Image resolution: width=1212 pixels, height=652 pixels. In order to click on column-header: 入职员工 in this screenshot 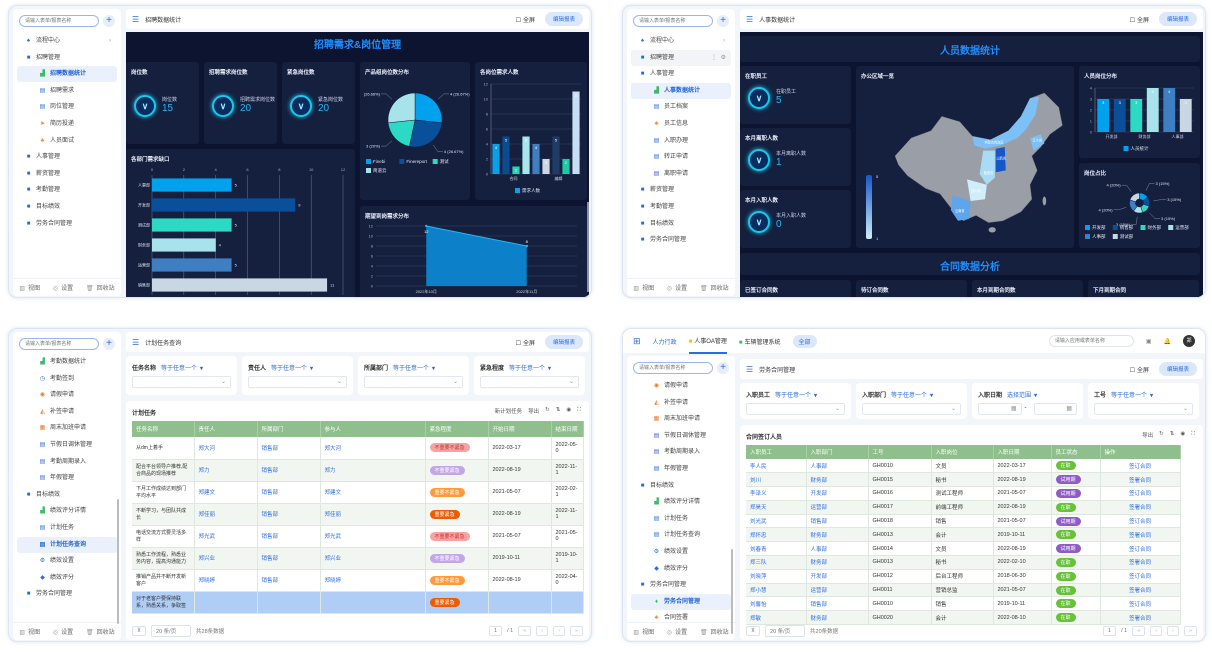, I will do `click(776, 452)`.